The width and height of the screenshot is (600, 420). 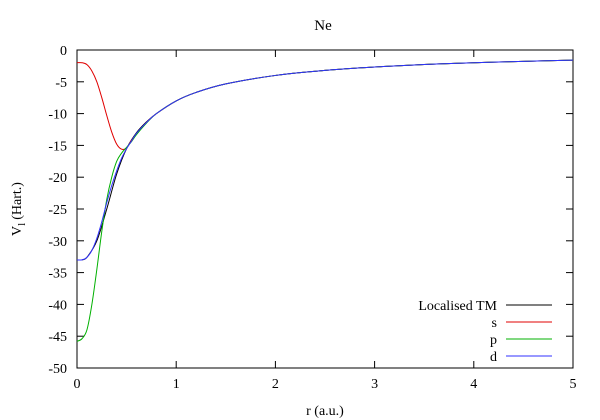 What do you see at coordinates (494, 323) in the screenshot?
I see `legend-label: s` at bounding box center [494, 323].